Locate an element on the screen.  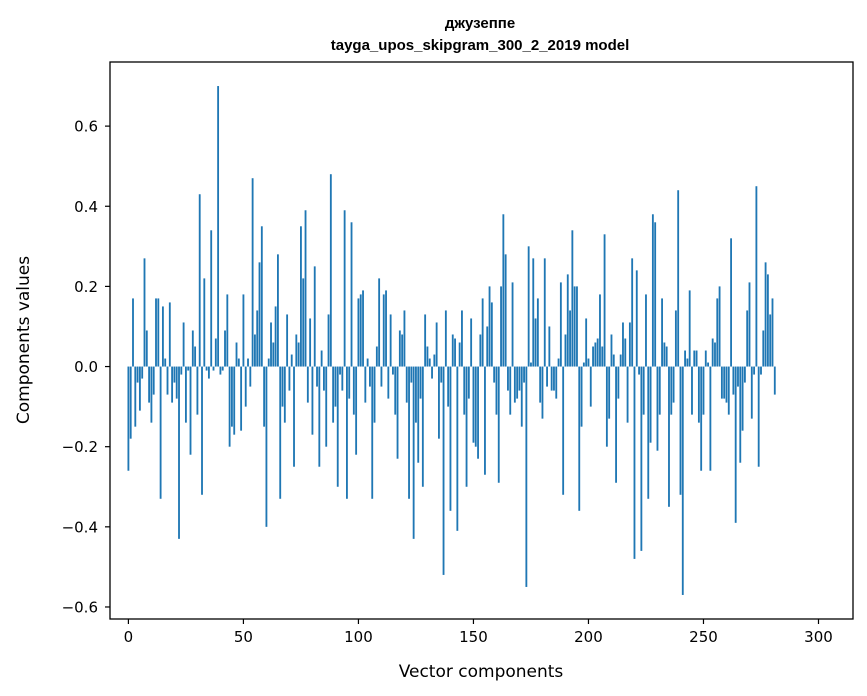
y-tick-label: −0.6 is located at coordinates (80, 607).